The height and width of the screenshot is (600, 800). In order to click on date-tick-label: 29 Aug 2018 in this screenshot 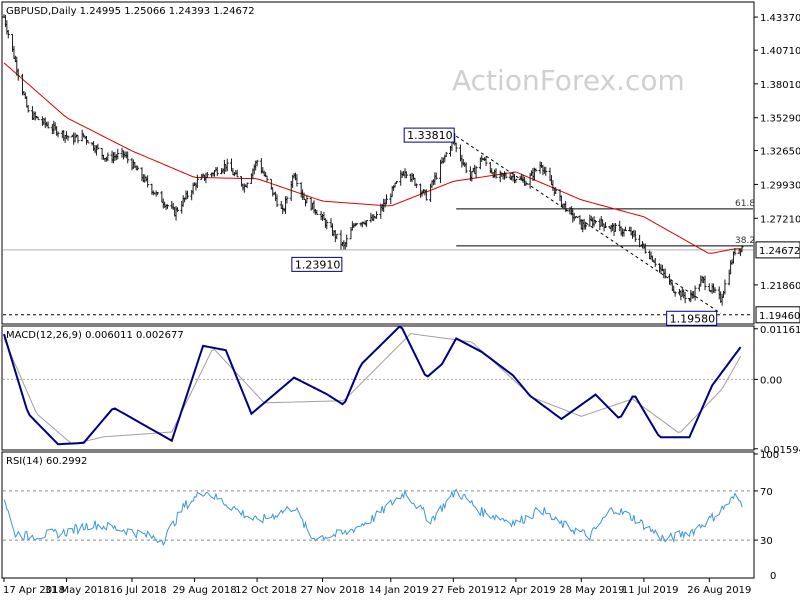, I will do `click(205, 590)`.